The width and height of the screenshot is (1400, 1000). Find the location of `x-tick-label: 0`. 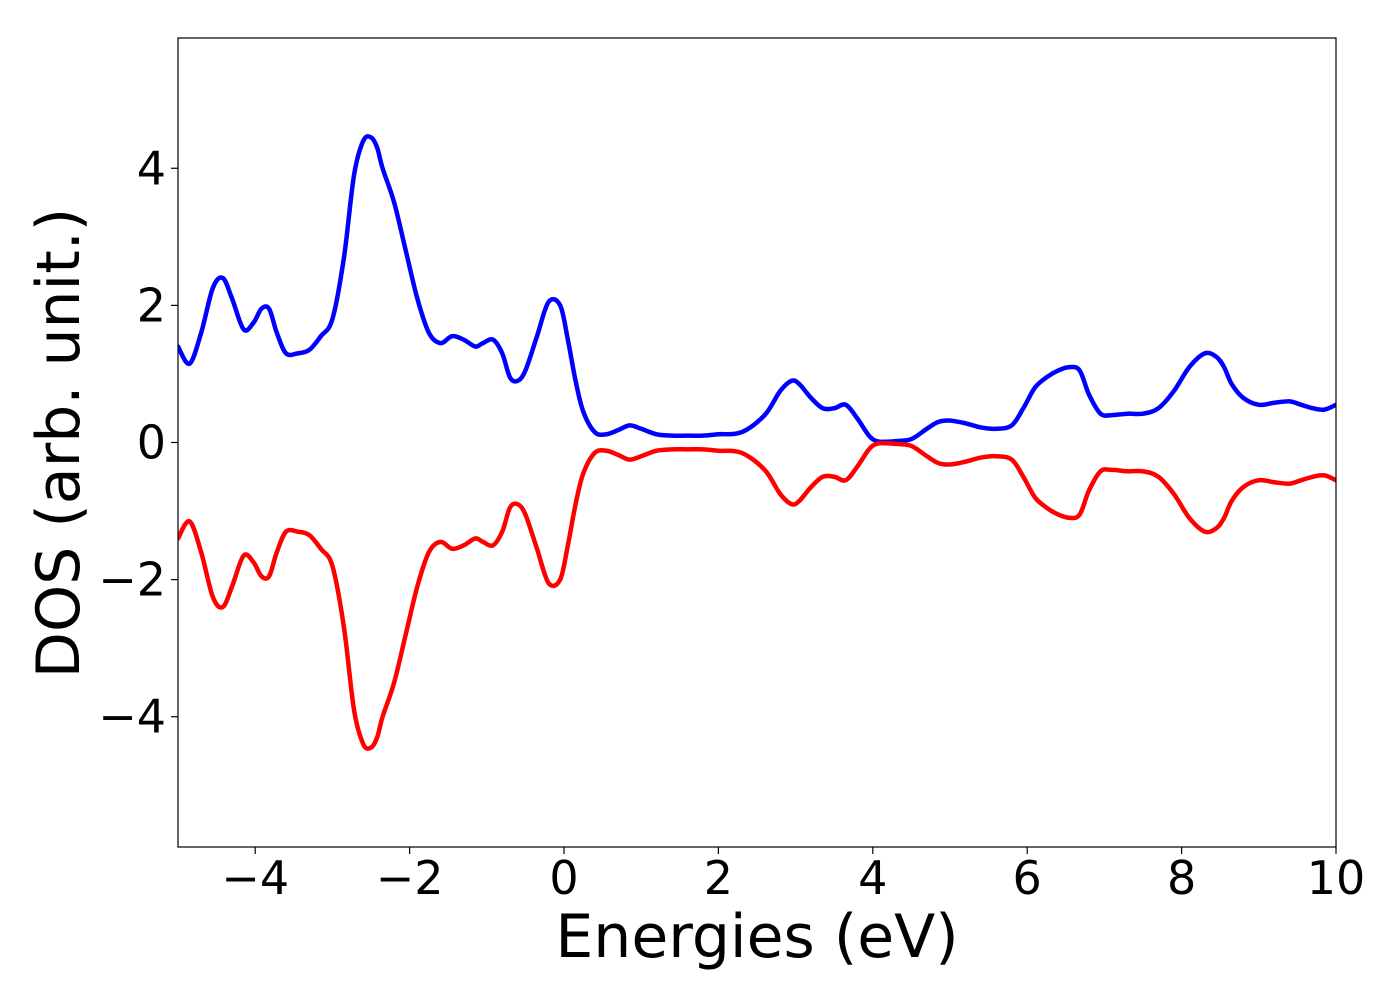

x-tick-label: 0 is located at coordinates (563, 878).